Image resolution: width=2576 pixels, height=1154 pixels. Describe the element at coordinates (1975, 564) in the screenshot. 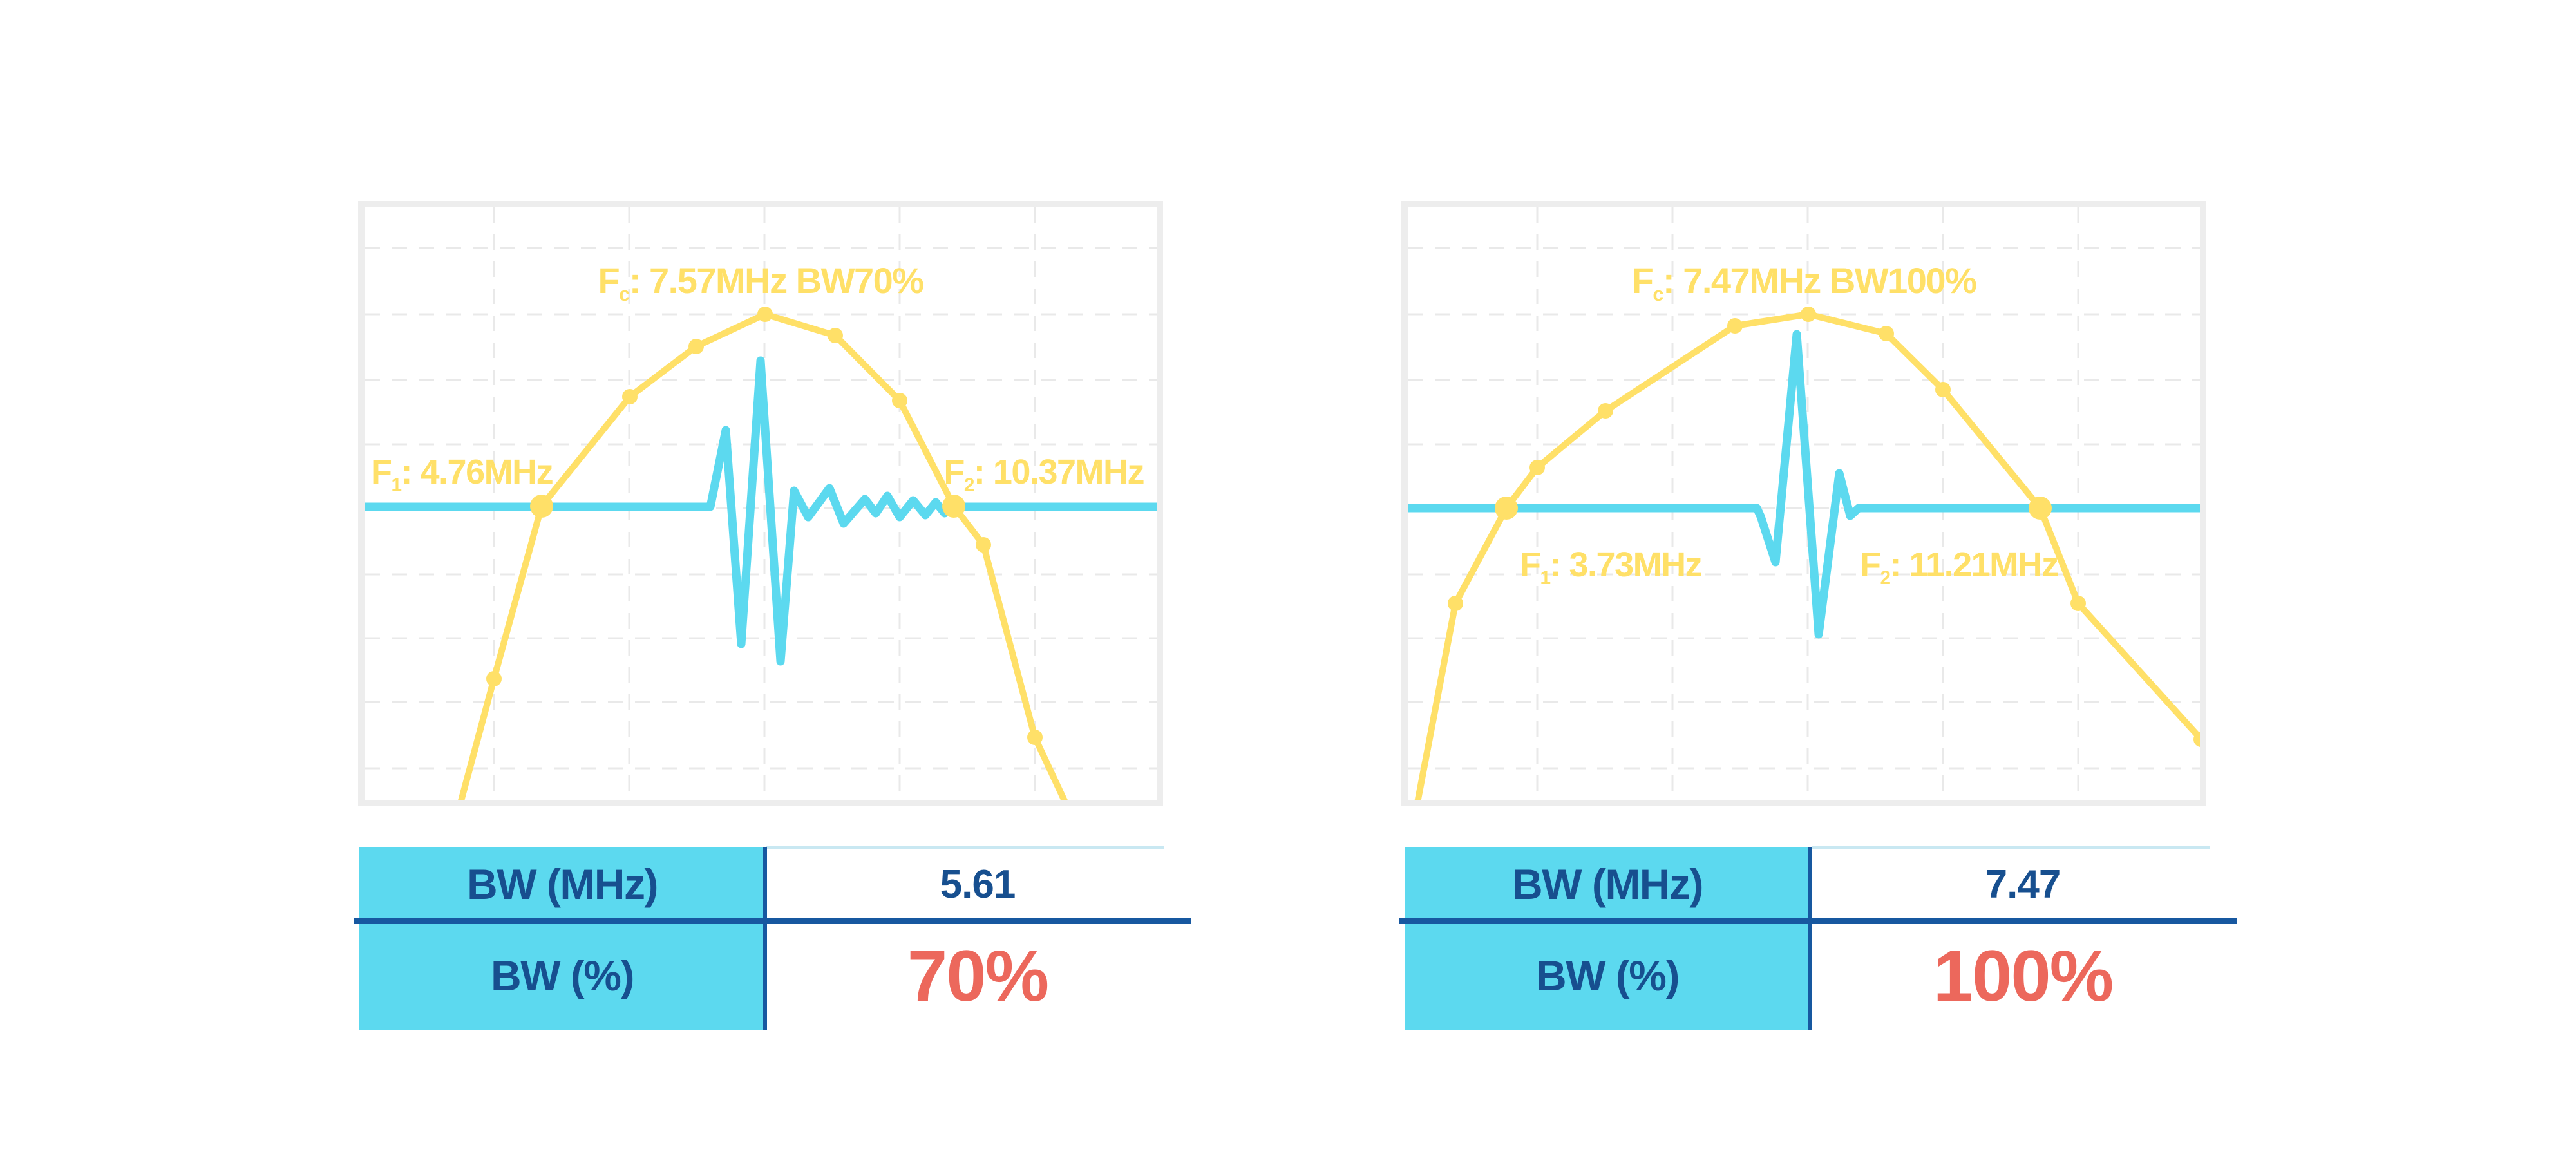

I see `f2-value: : 11.21MHz` at that location.